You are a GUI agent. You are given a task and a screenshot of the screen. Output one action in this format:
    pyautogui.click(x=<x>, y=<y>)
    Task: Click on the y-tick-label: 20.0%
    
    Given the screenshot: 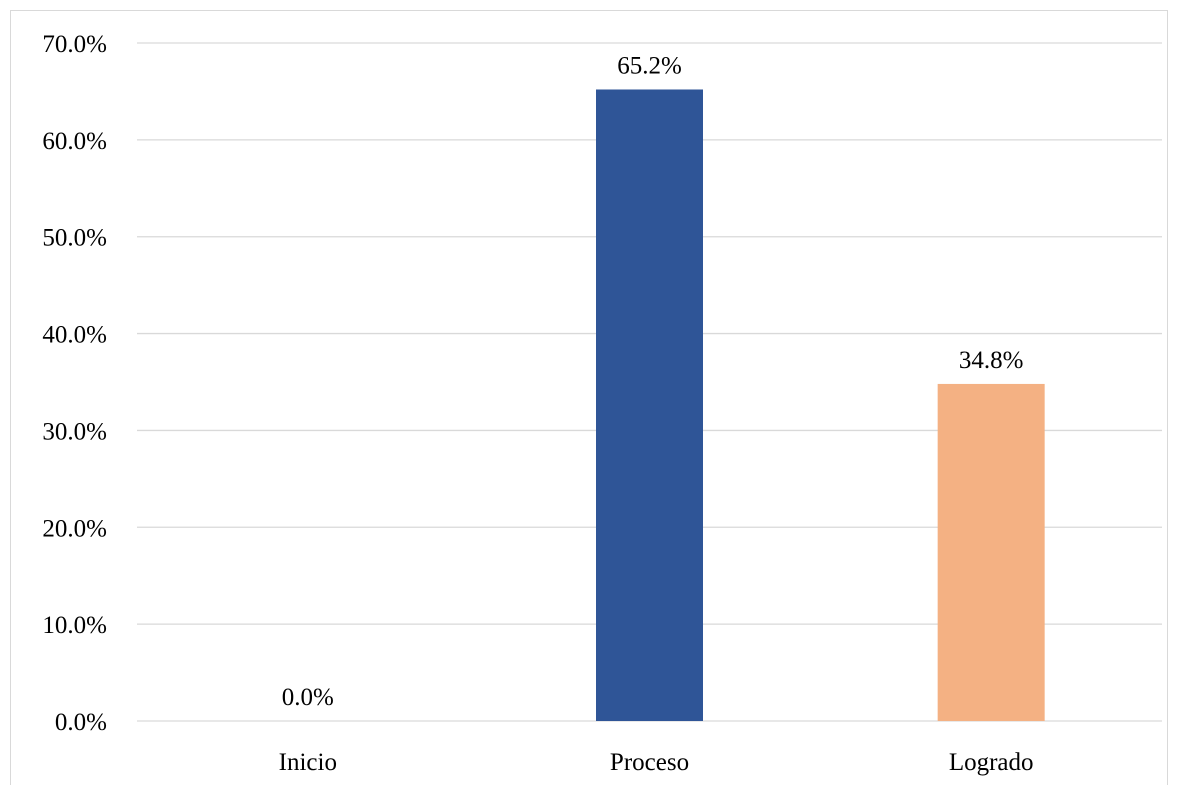 What is the action you would take?
    pyautogui.click(x=74, y=528)
    